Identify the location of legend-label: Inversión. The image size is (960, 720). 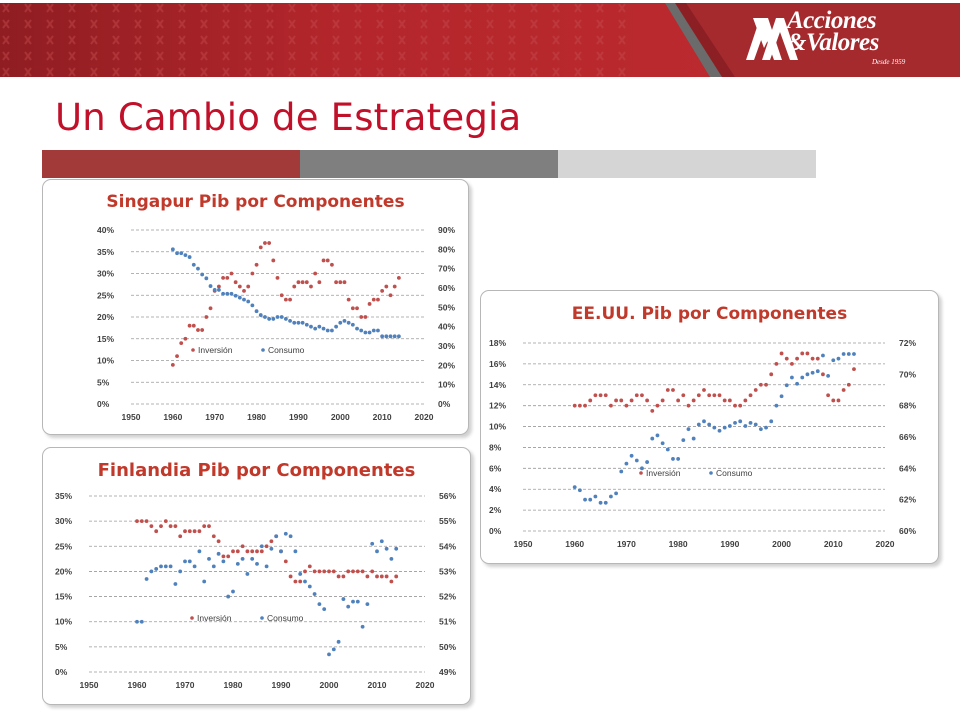
(663, 473).